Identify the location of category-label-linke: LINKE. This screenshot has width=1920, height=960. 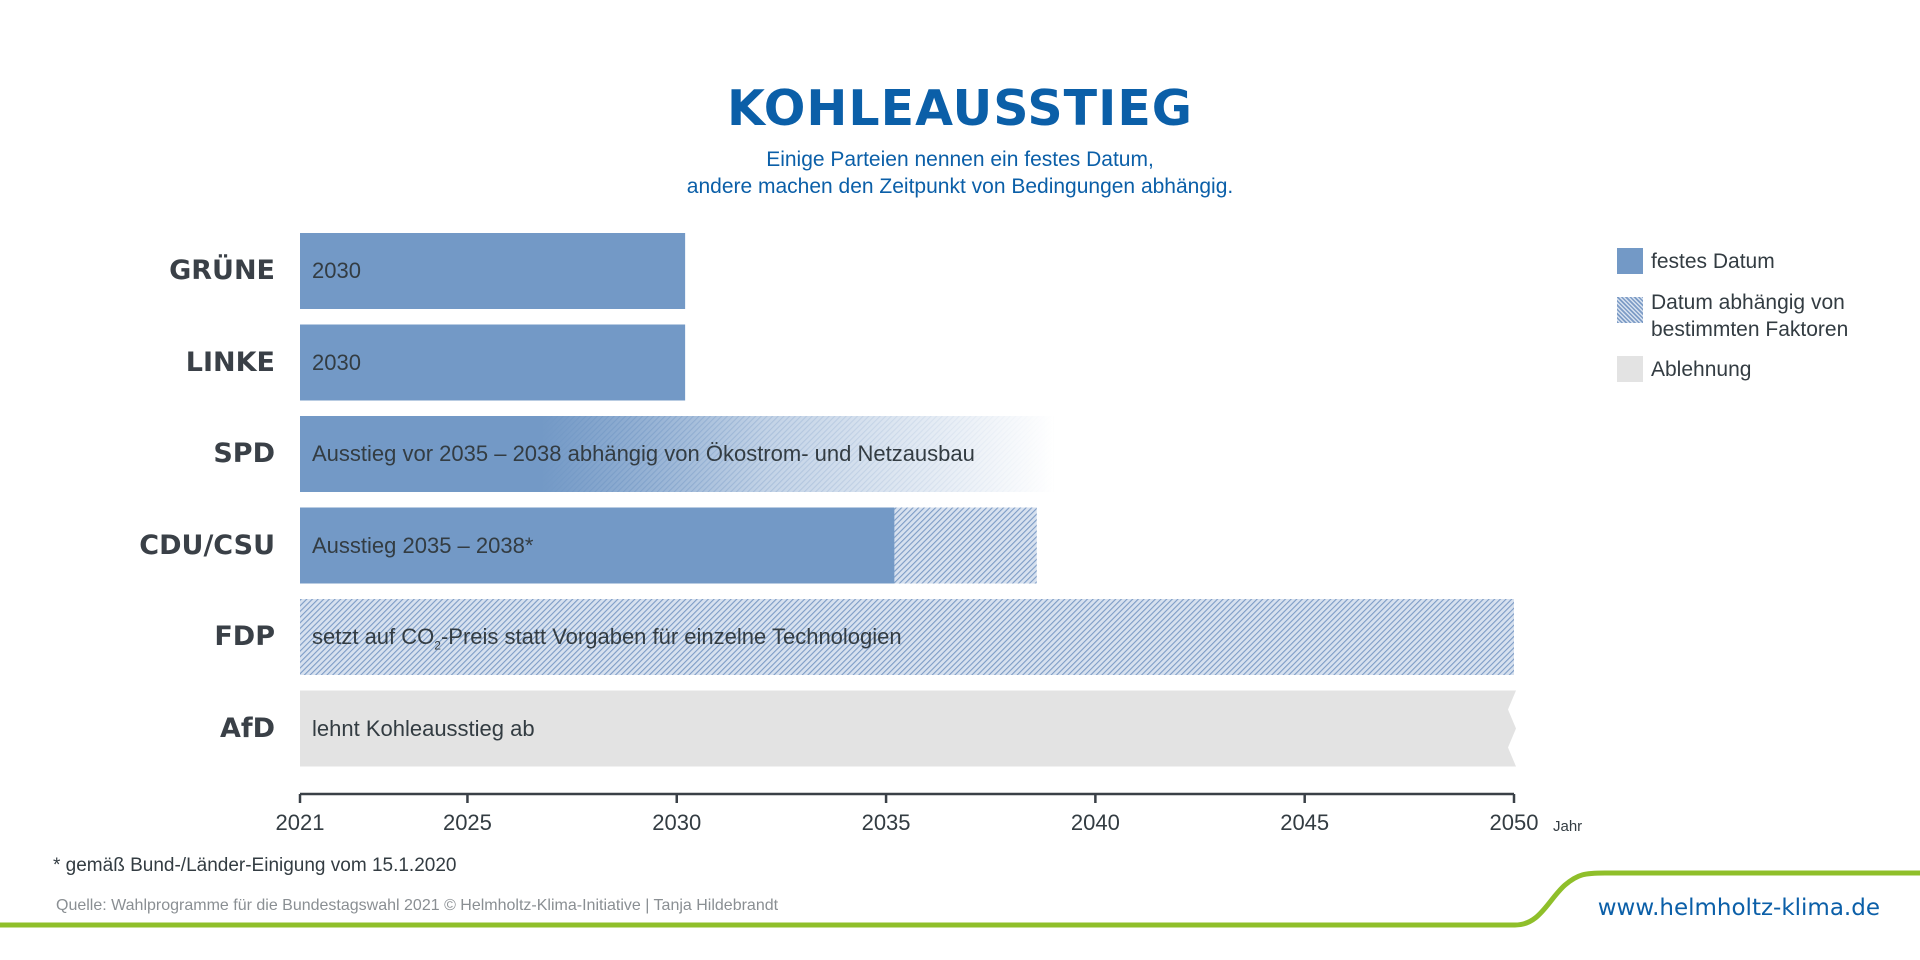
(230, 362).